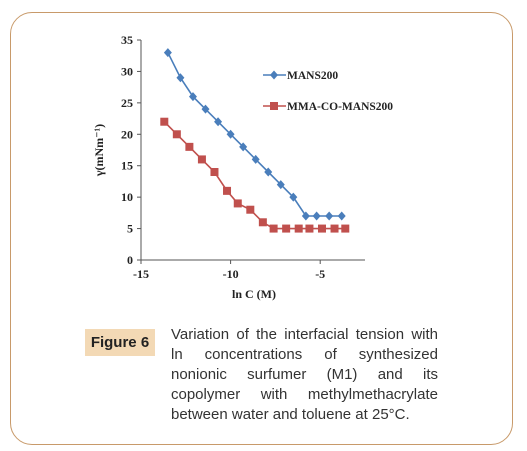  What do you see at coordinates (127, 134) in the screenshot?
I see `y-tick-label: 20` at bounding box center [127, 134].